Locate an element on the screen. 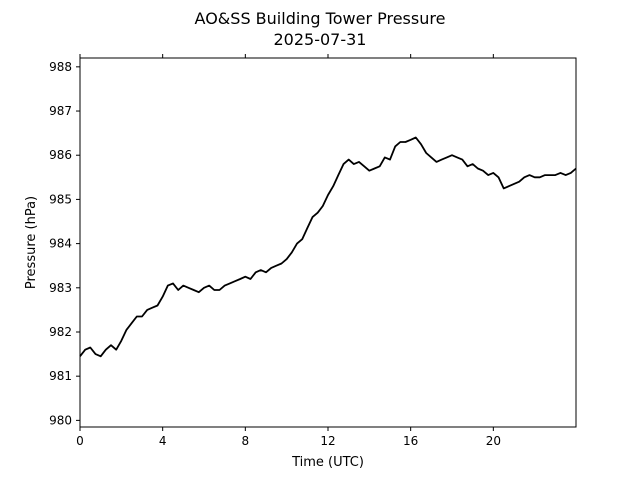 Image resolution: width=640 pixels, height=484 pixels. y-tick-label: 982 is located at coordinates (60, 332).